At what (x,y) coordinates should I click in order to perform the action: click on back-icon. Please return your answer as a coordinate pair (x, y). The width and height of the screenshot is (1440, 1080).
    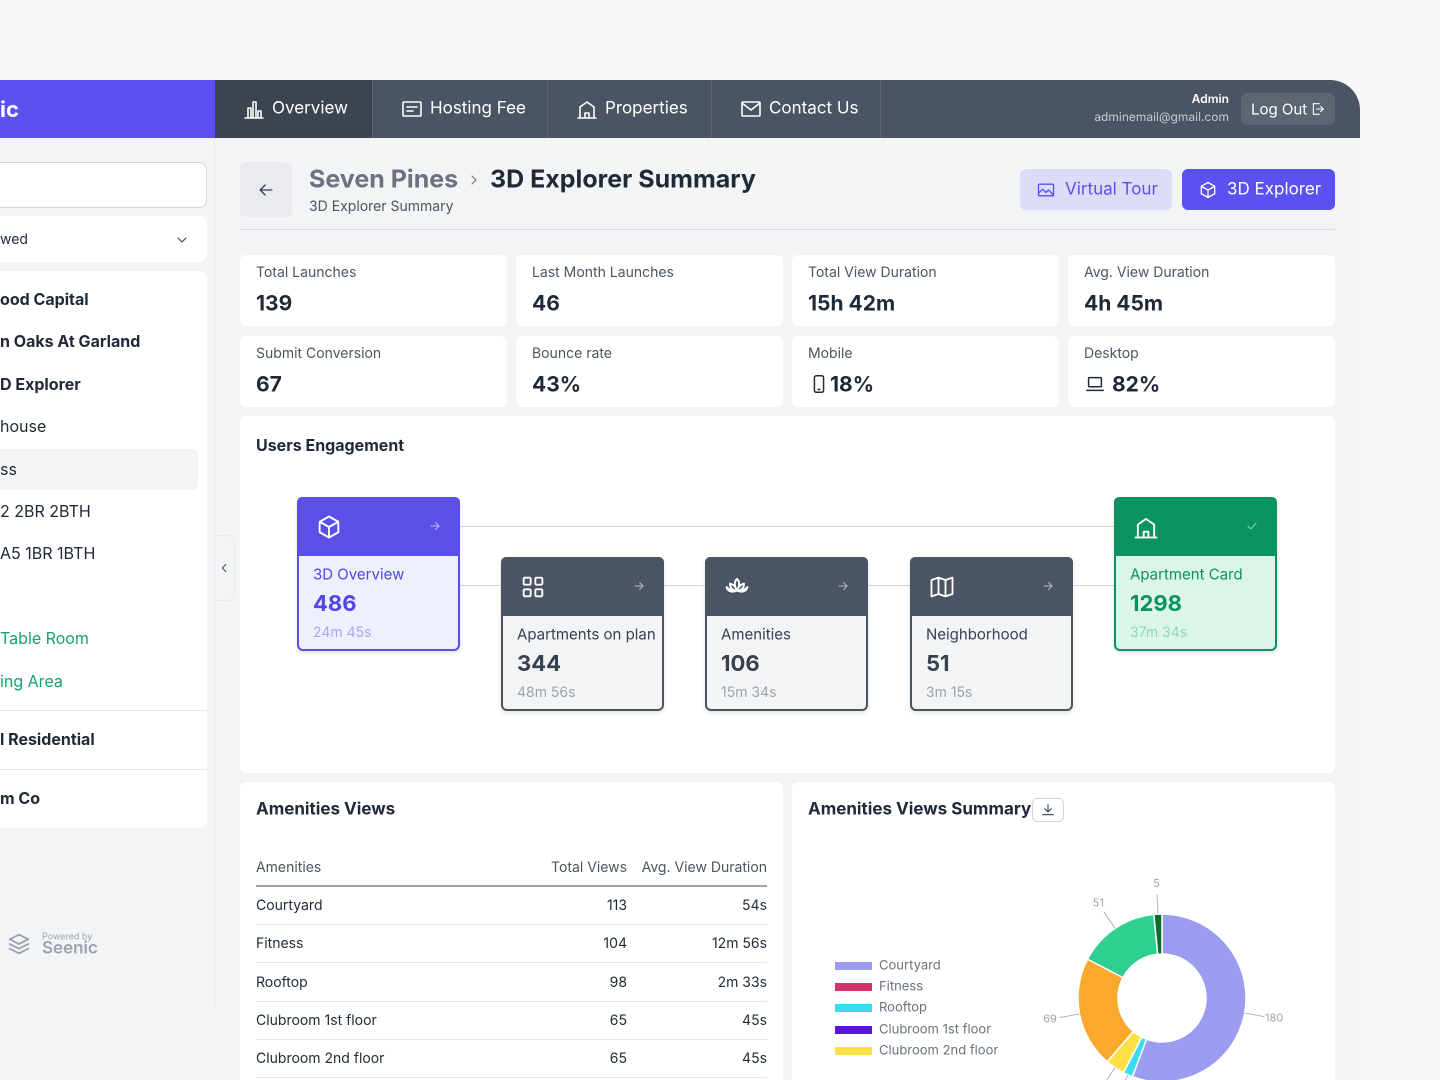
    Looking at the image, I should click on (266, 190).